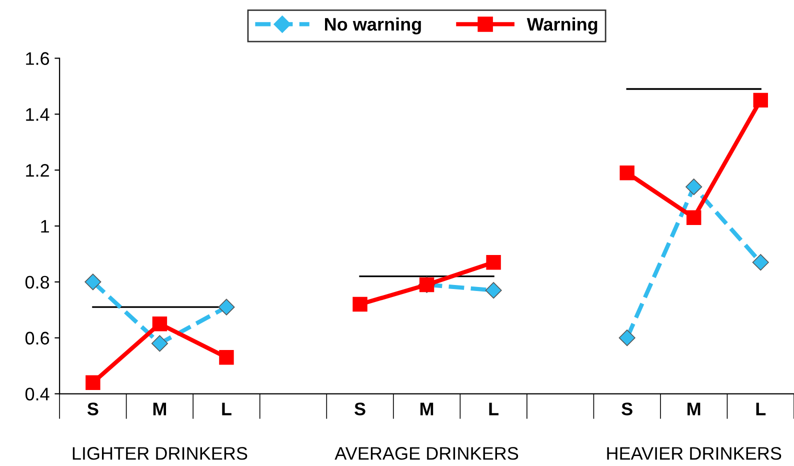 This screenshot has width=794, height=466. What do you see at coordinates (37, 338) in the screenshot?
I see `y-tick-label: 0.6` at bounding box center [37, 338].